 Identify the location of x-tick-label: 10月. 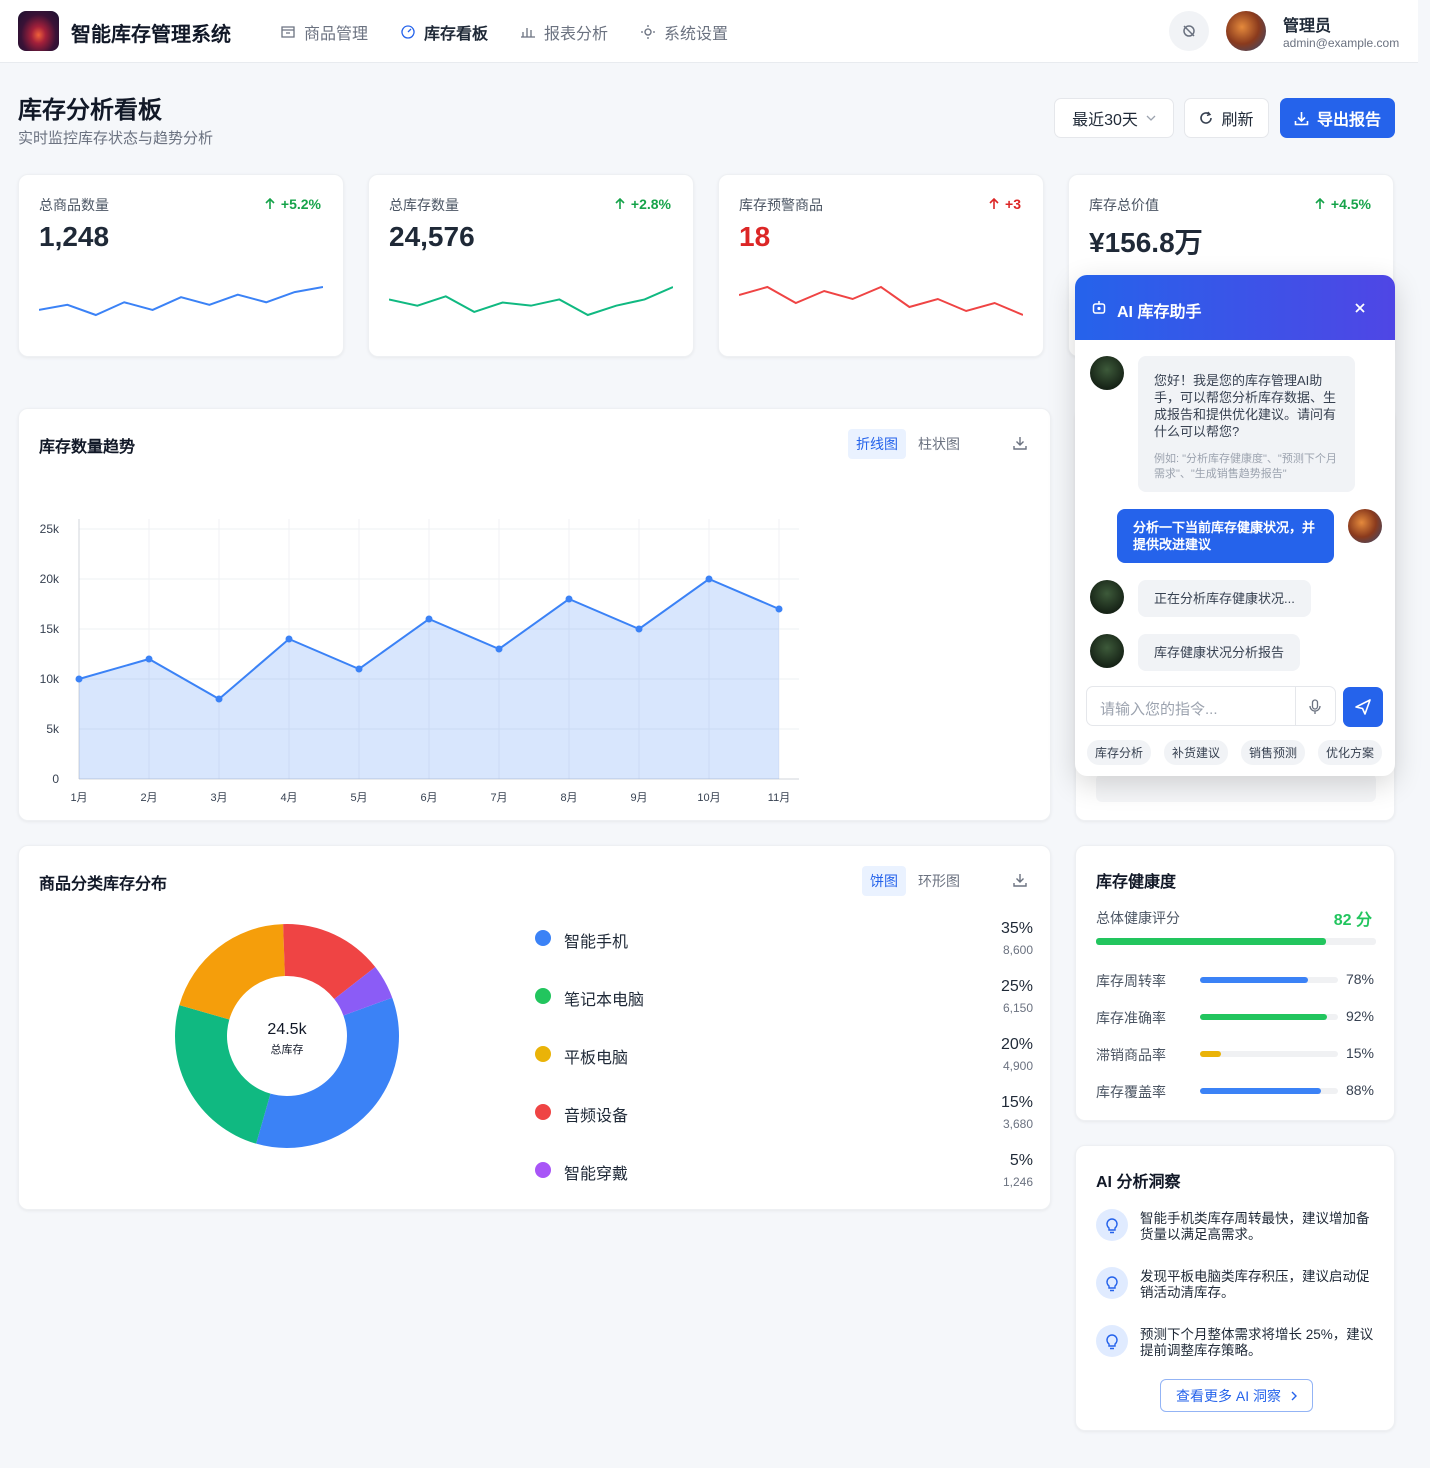
(708, 798).